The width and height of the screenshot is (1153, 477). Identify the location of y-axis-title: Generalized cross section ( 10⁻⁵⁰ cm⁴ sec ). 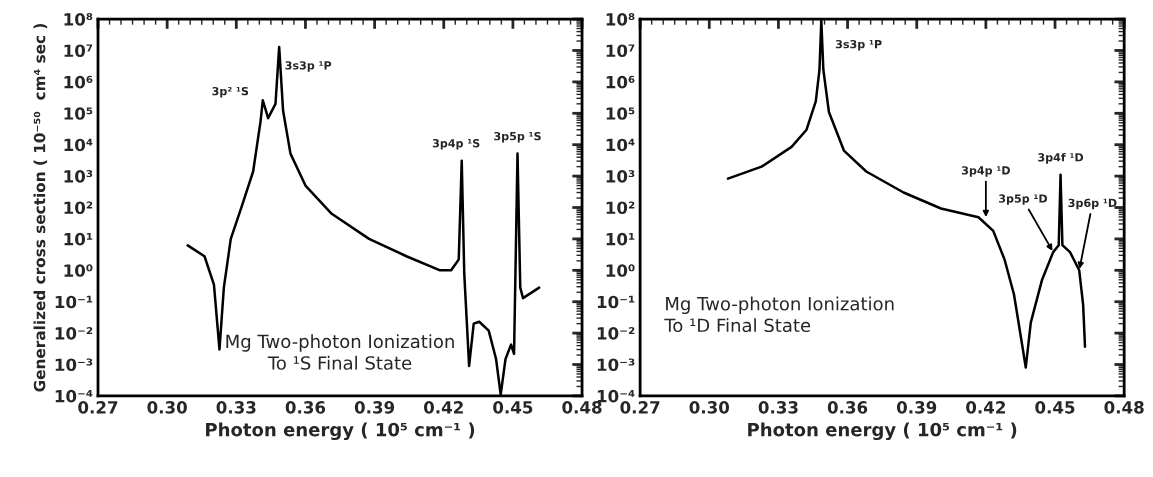
(40, 207).